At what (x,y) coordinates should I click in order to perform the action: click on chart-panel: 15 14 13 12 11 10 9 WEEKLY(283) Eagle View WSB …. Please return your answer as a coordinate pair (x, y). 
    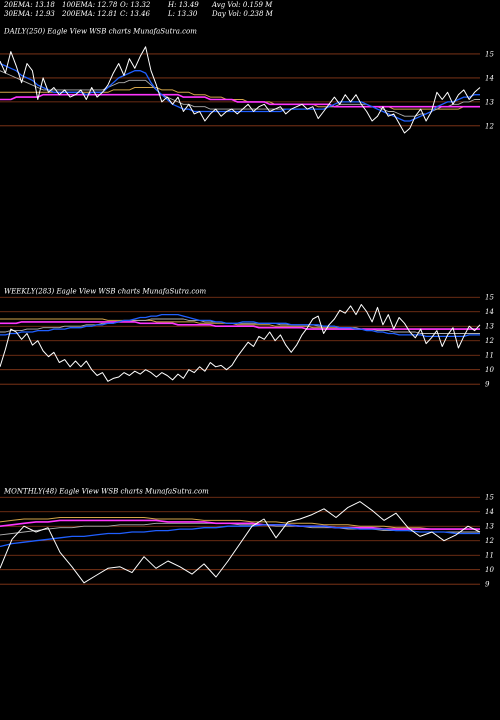
    Looking at the image, I should click on (247, 338).